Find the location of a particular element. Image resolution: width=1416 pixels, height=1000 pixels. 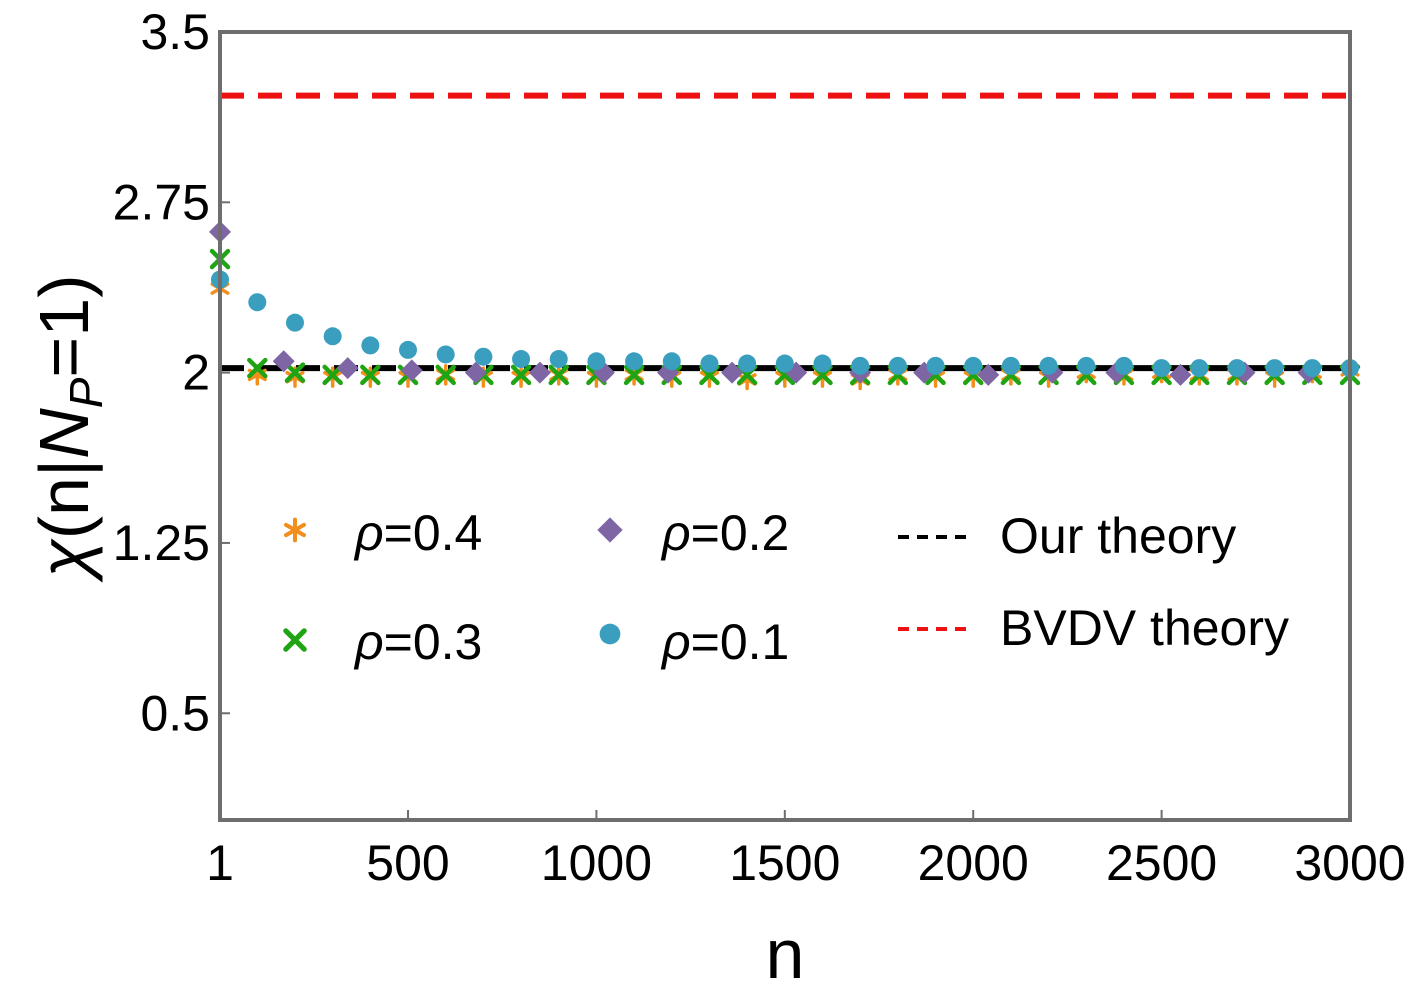

legend-label-bvdv-theory: BVDV theory is located at coordinates (1144, 628).